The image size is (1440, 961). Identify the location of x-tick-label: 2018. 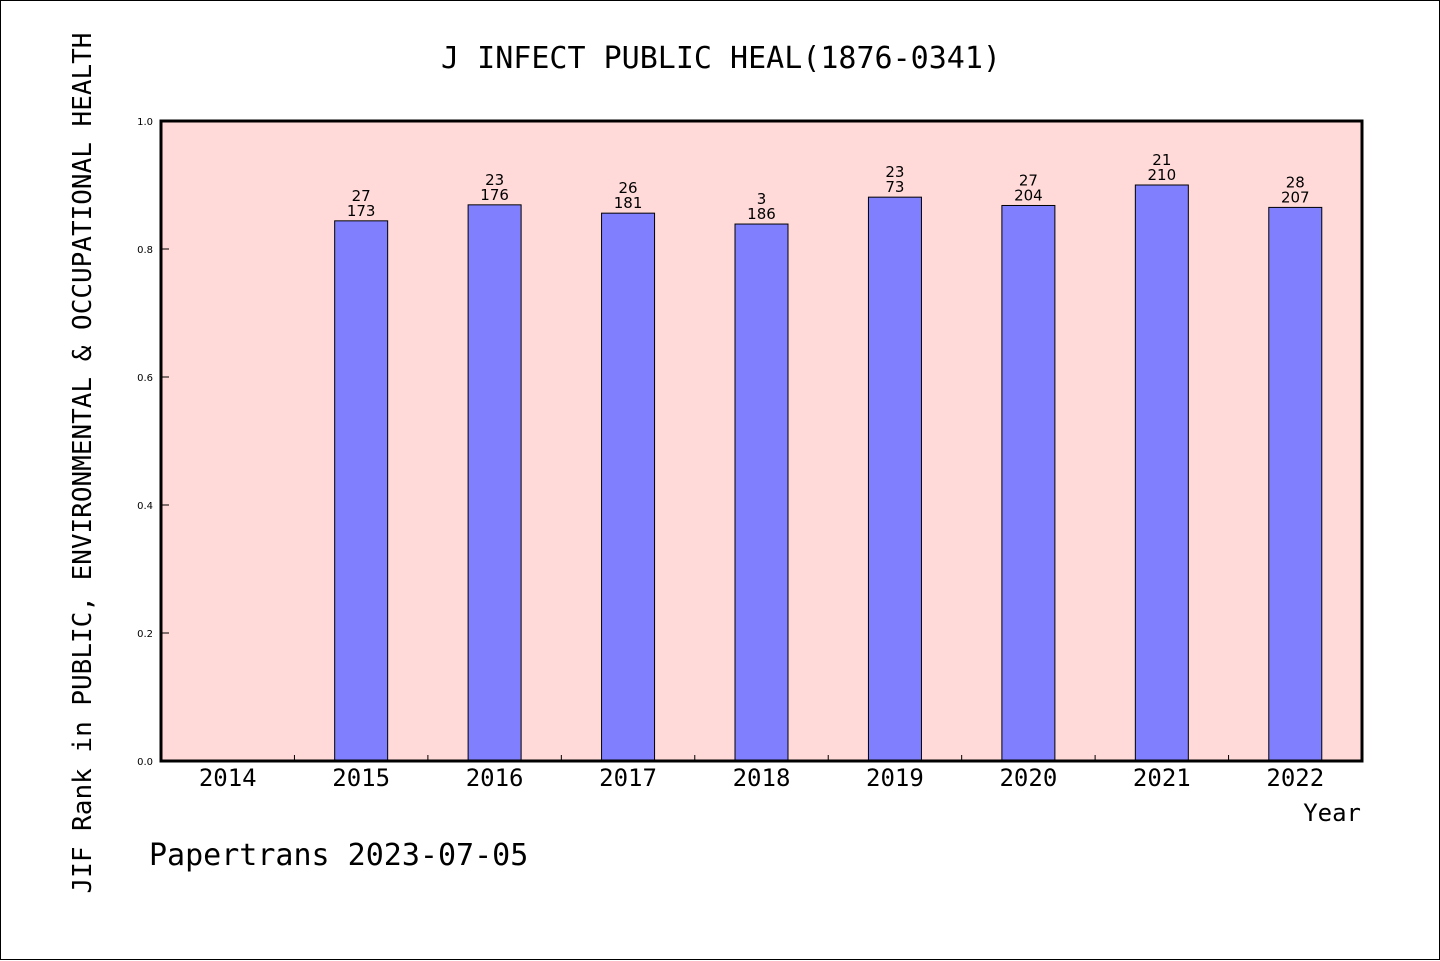
(762, 778).